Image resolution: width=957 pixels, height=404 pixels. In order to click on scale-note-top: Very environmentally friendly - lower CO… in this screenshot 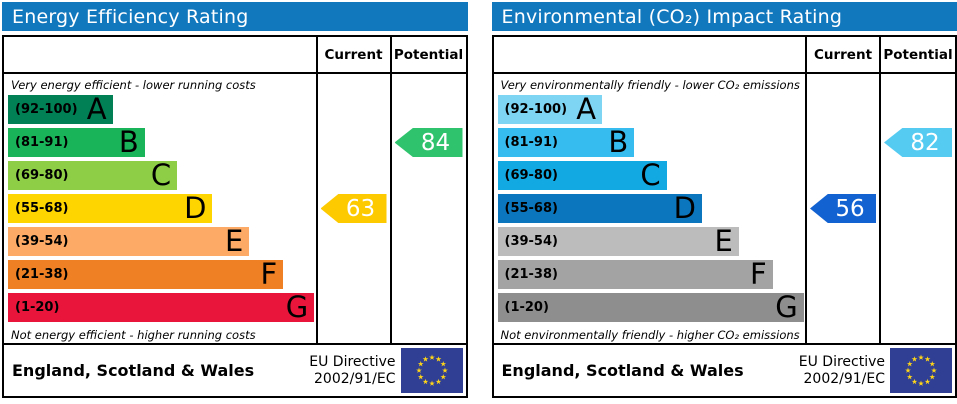, I will do `click(650, 85)`.